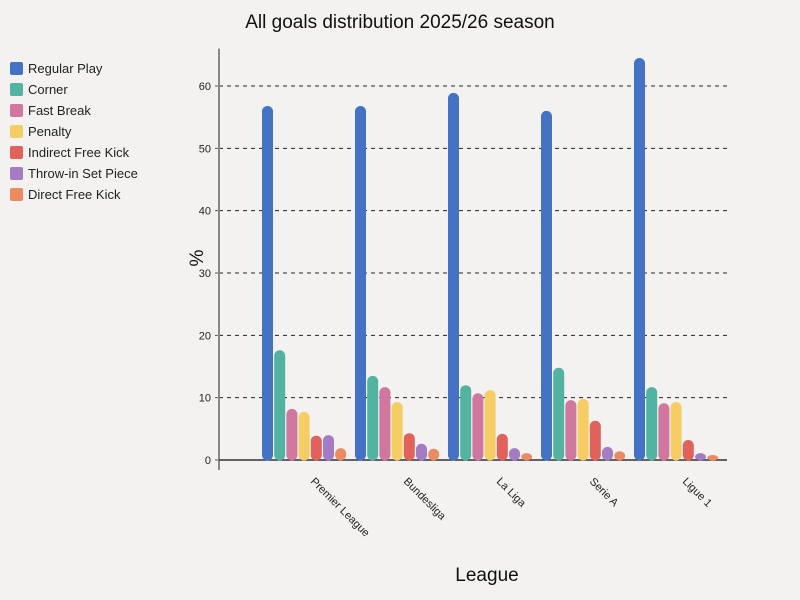 The width and height of the screenshot is (800, 600). I want to click on x-tick-label: Serie A, so click(604, 493).